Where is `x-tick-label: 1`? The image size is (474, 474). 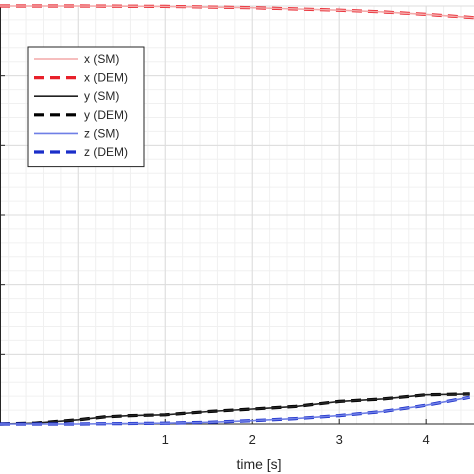 x-tick-label: 1 is located at coordinates (165, 439).